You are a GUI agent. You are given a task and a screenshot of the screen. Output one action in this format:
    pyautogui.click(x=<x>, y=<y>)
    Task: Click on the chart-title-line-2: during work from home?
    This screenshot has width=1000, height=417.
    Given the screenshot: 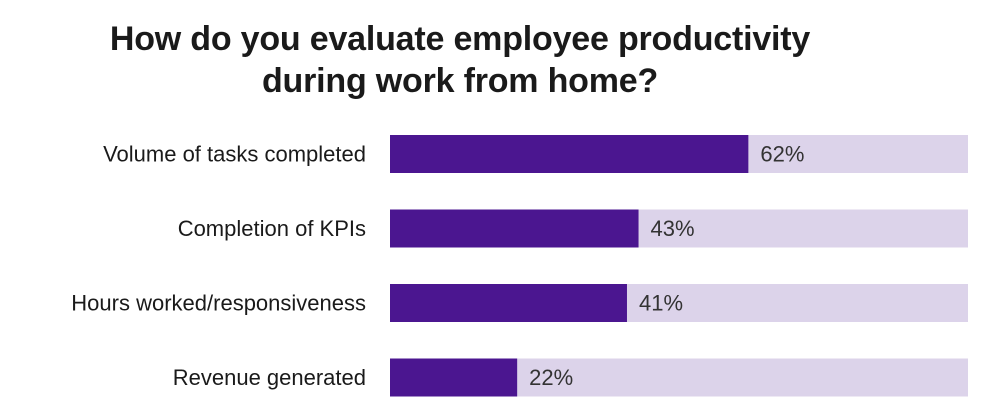 What is the action you would take?
    pyautogui.click(x=460, y=81)
    